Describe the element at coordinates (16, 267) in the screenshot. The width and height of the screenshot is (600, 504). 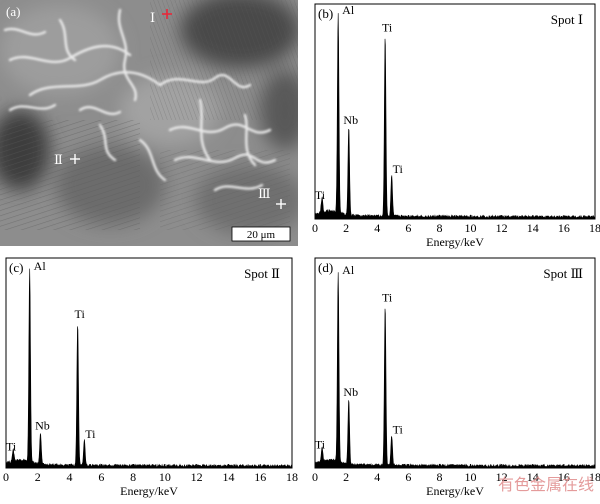
I see `panel-label: (c)` at that location.